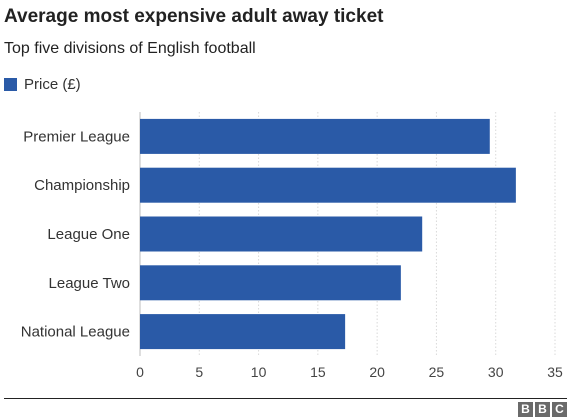 This screenshot has height=420, width=571. Describe the element at coordinates (318, 372) in the screenshot. I see `x-tick-label: 15` at that location.